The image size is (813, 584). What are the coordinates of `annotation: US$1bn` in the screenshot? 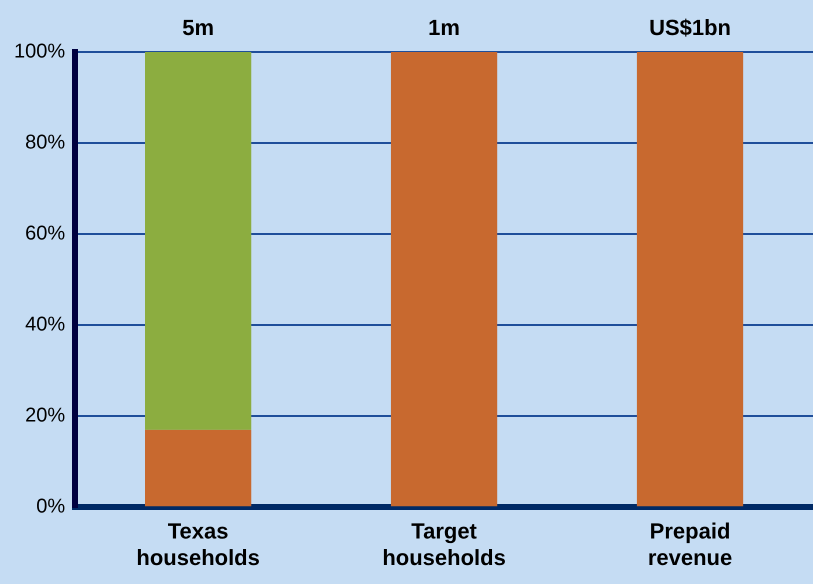 It's located at (690, 27).